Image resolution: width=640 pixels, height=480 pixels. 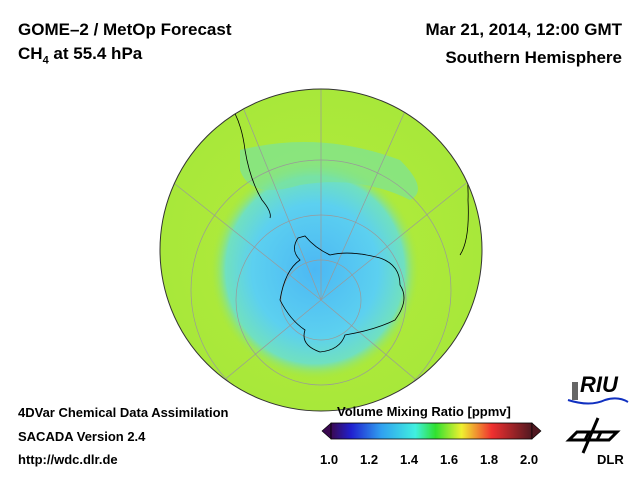 I want to click on species: CH, so click(x=30, y=53).